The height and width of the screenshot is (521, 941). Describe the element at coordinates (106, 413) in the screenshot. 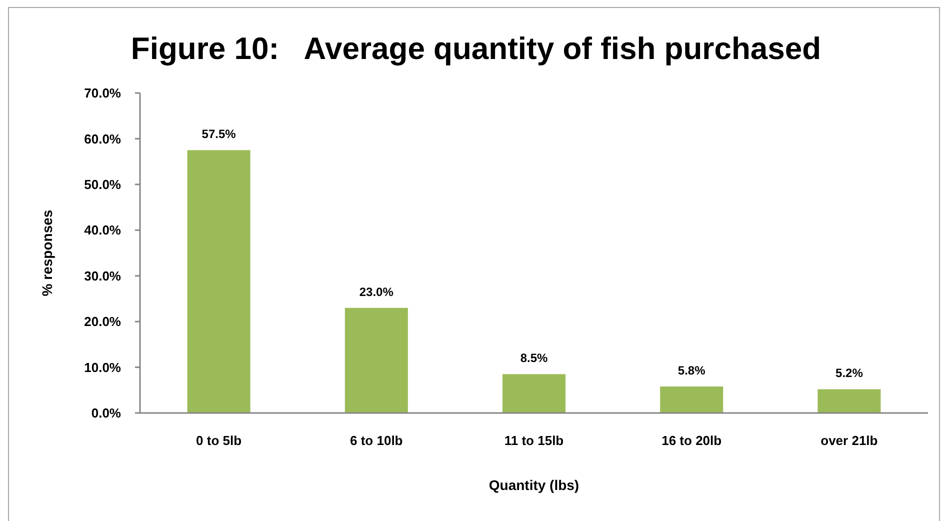

I see `y-tick-label: 0.0%` at that location.